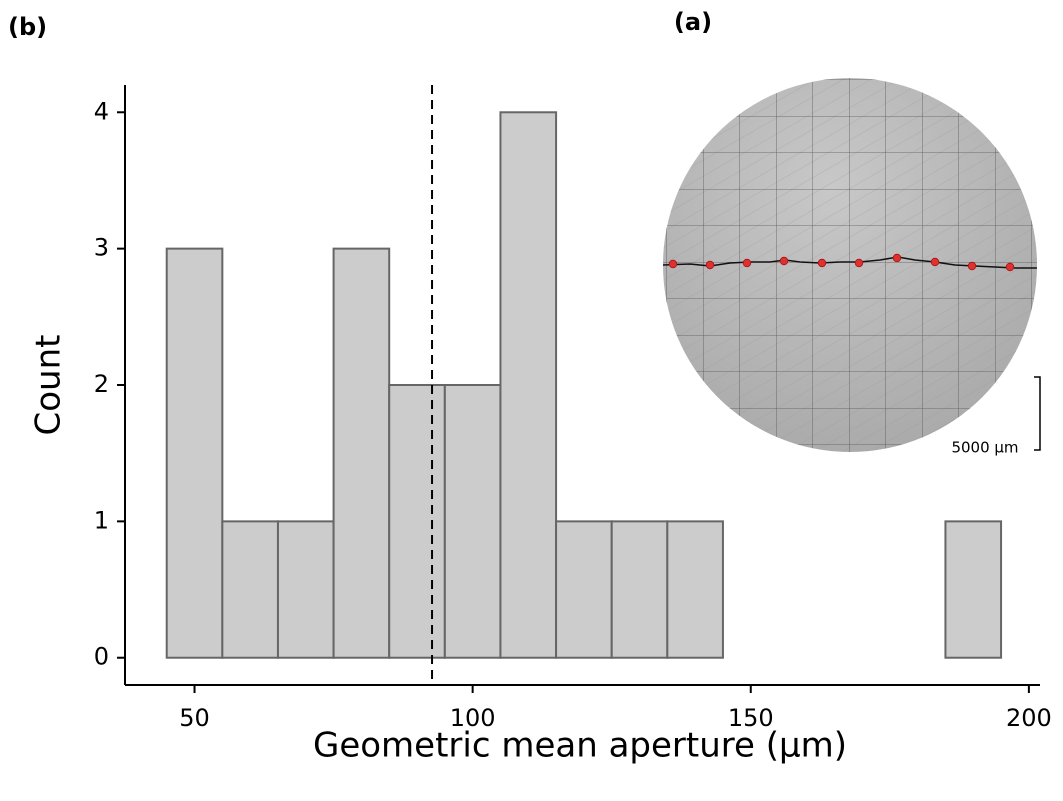 Image resolution: width=1063 pixels, height=801 pixels. What do you see at coordinates (693, 22) in the screenshot?
I see `inset-label: (a)` at bounding box center [693, 22].